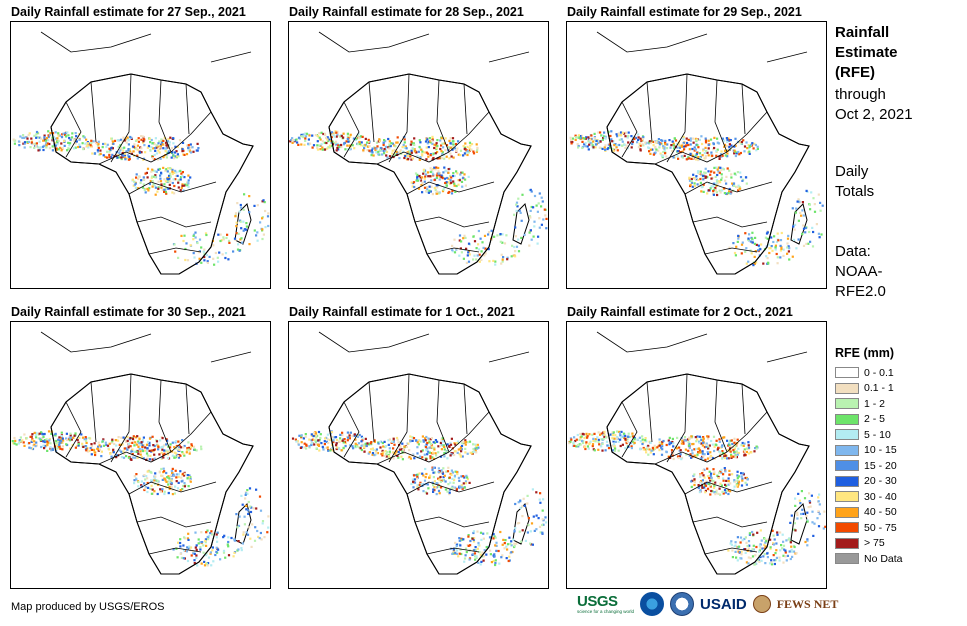  What do you see at coordinates (880, 465) in the screenshot?
I see `legend-label: 15 - 20` at bounding box center [880, 465].